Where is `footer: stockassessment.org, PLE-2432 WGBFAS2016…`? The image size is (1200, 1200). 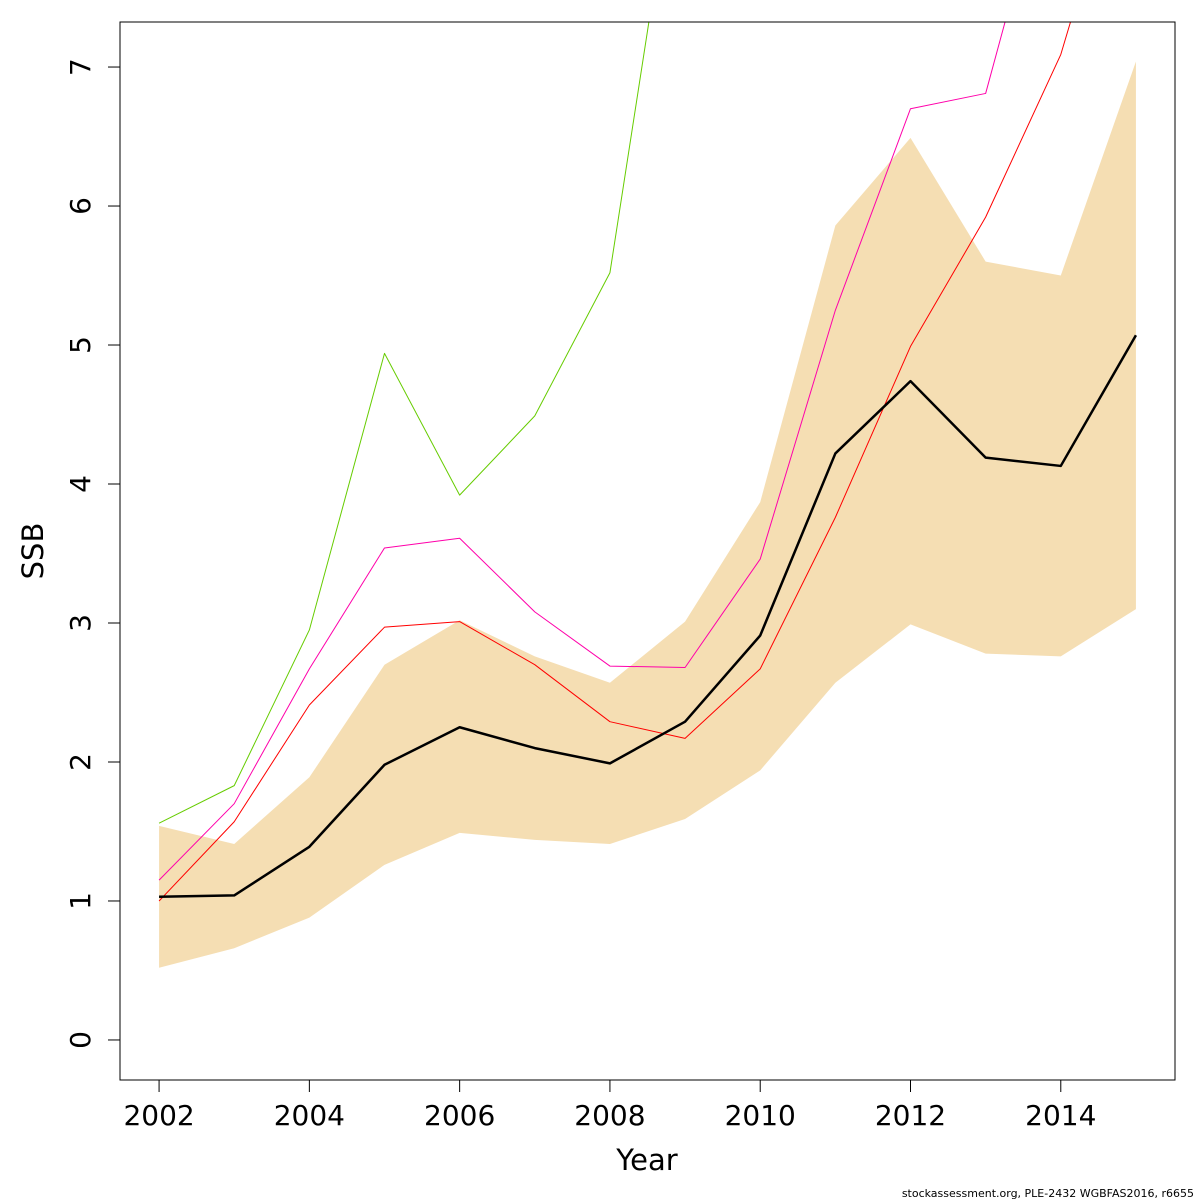 footer: stockassessment.org, PLE-2432 WGBFAS2016… is located at coordinates (1048, 1193).